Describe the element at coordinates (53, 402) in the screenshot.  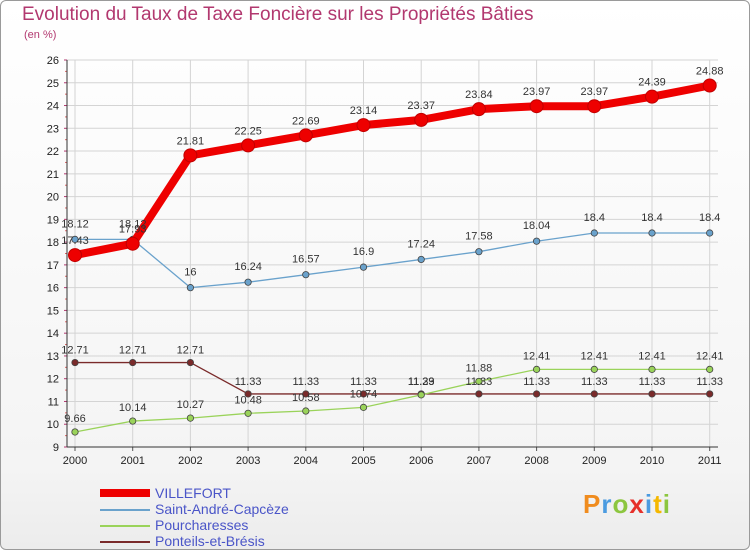
I see `y-tick-label: 11` at that location.